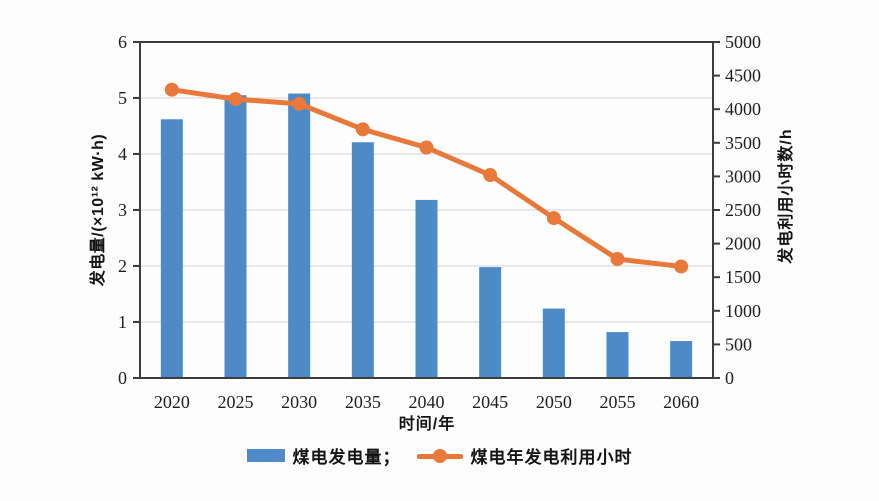 The width and height of the screenshot is (879, 501). What do you see at coordinates (426, 147) in the screenshot?
I see `line-marker-2040` at bounding box center [426, 147].